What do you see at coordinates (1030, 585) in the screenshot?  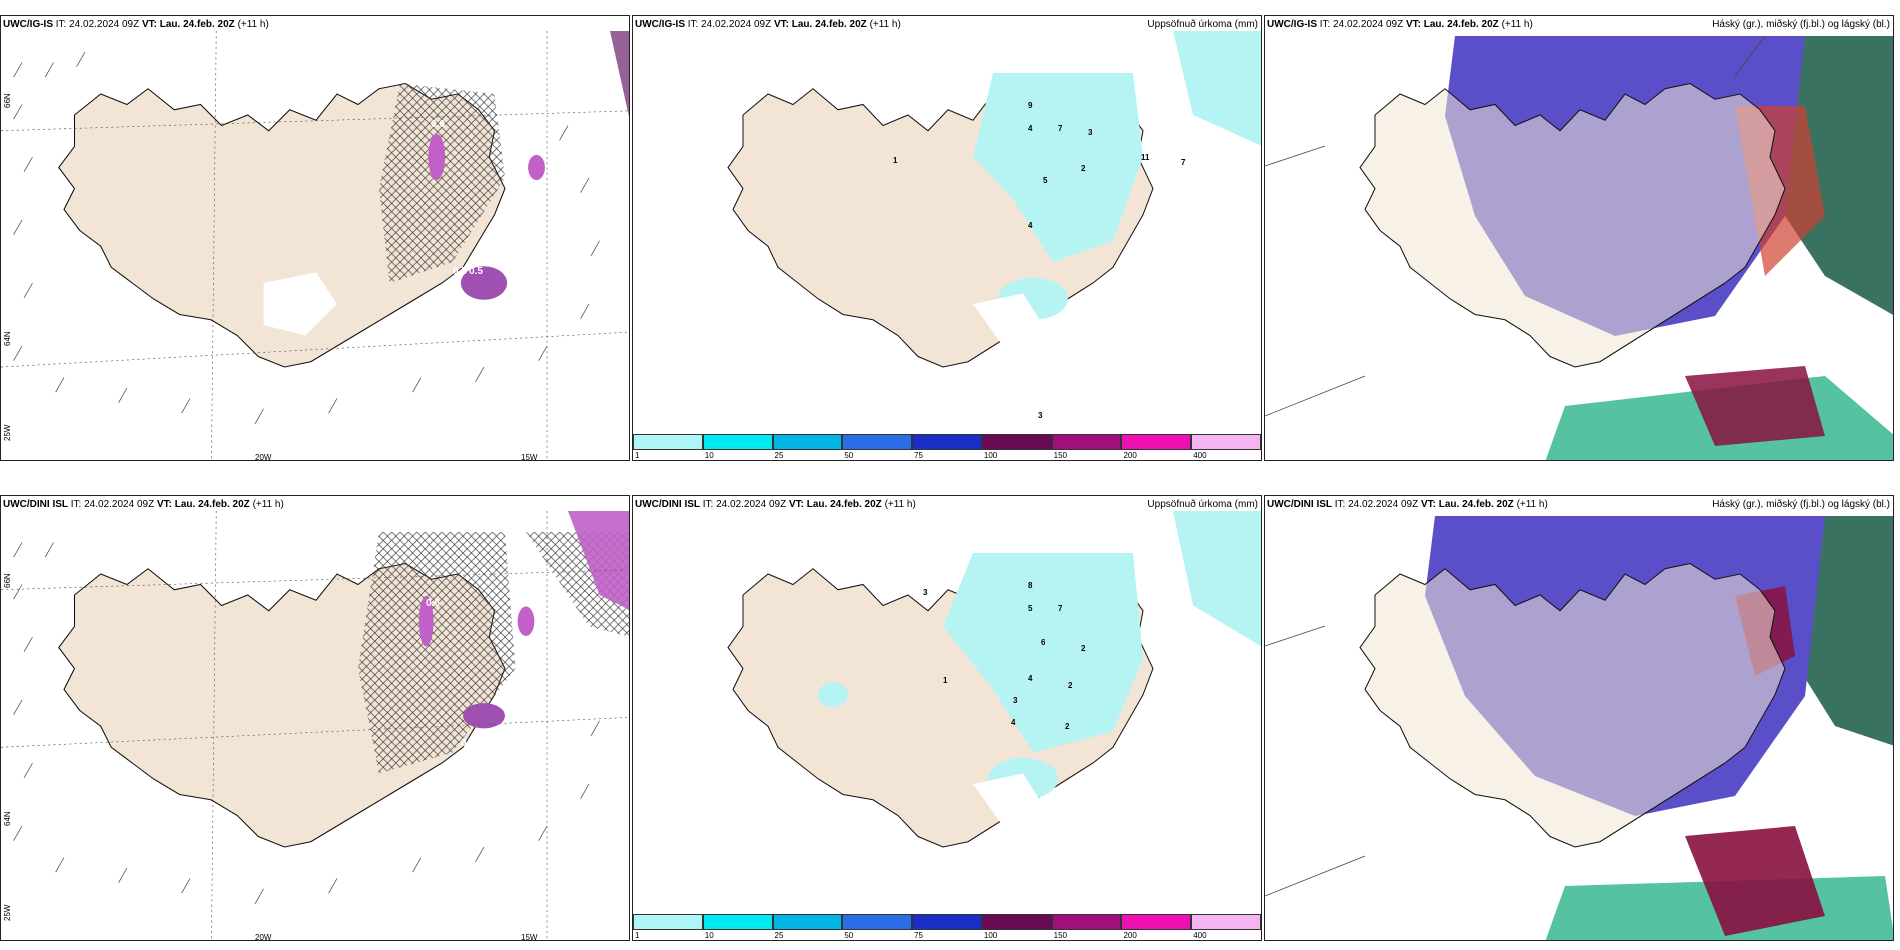 I see `precip-value: 8` at bounding box center [1030, 585].